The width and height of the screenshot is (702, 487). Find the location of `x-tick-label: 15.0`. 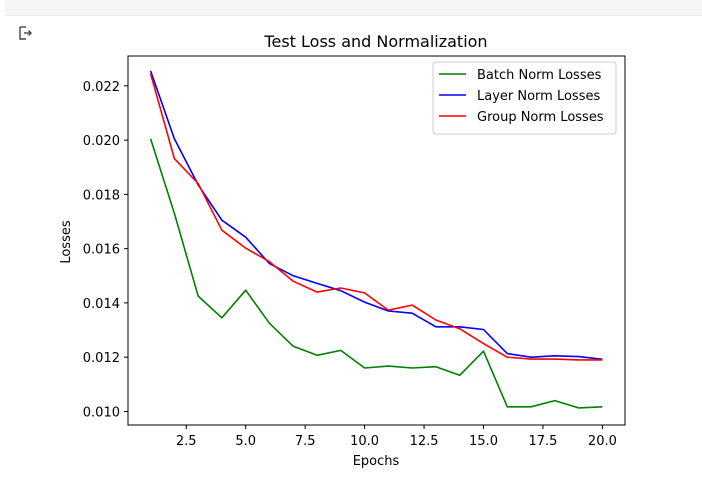

x-tick-label: 15.0 is located at coordinates (483, 441).